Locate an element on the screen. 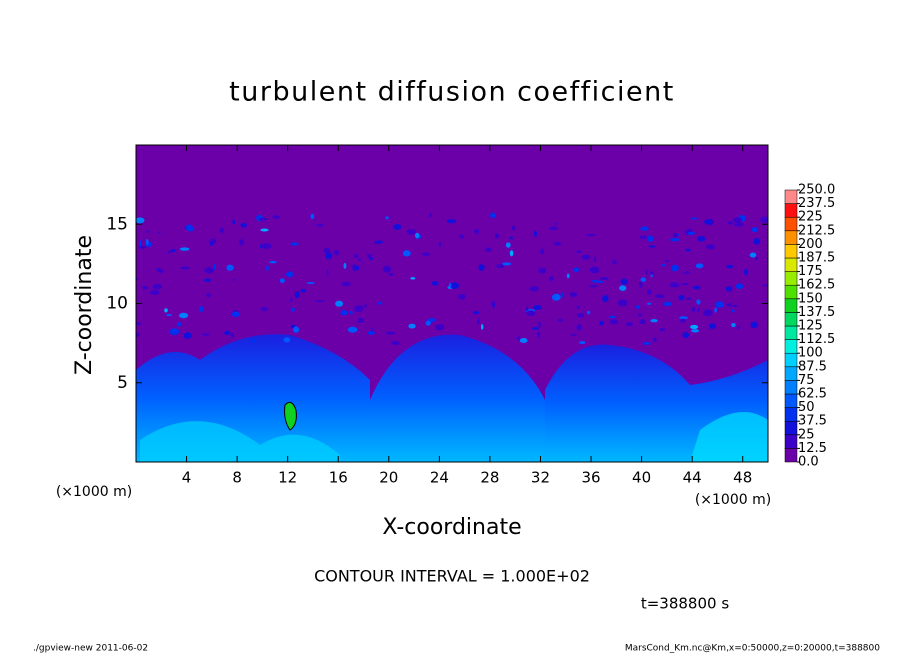  colorbar-label: 0.0 is located at coordinates (808, 462).